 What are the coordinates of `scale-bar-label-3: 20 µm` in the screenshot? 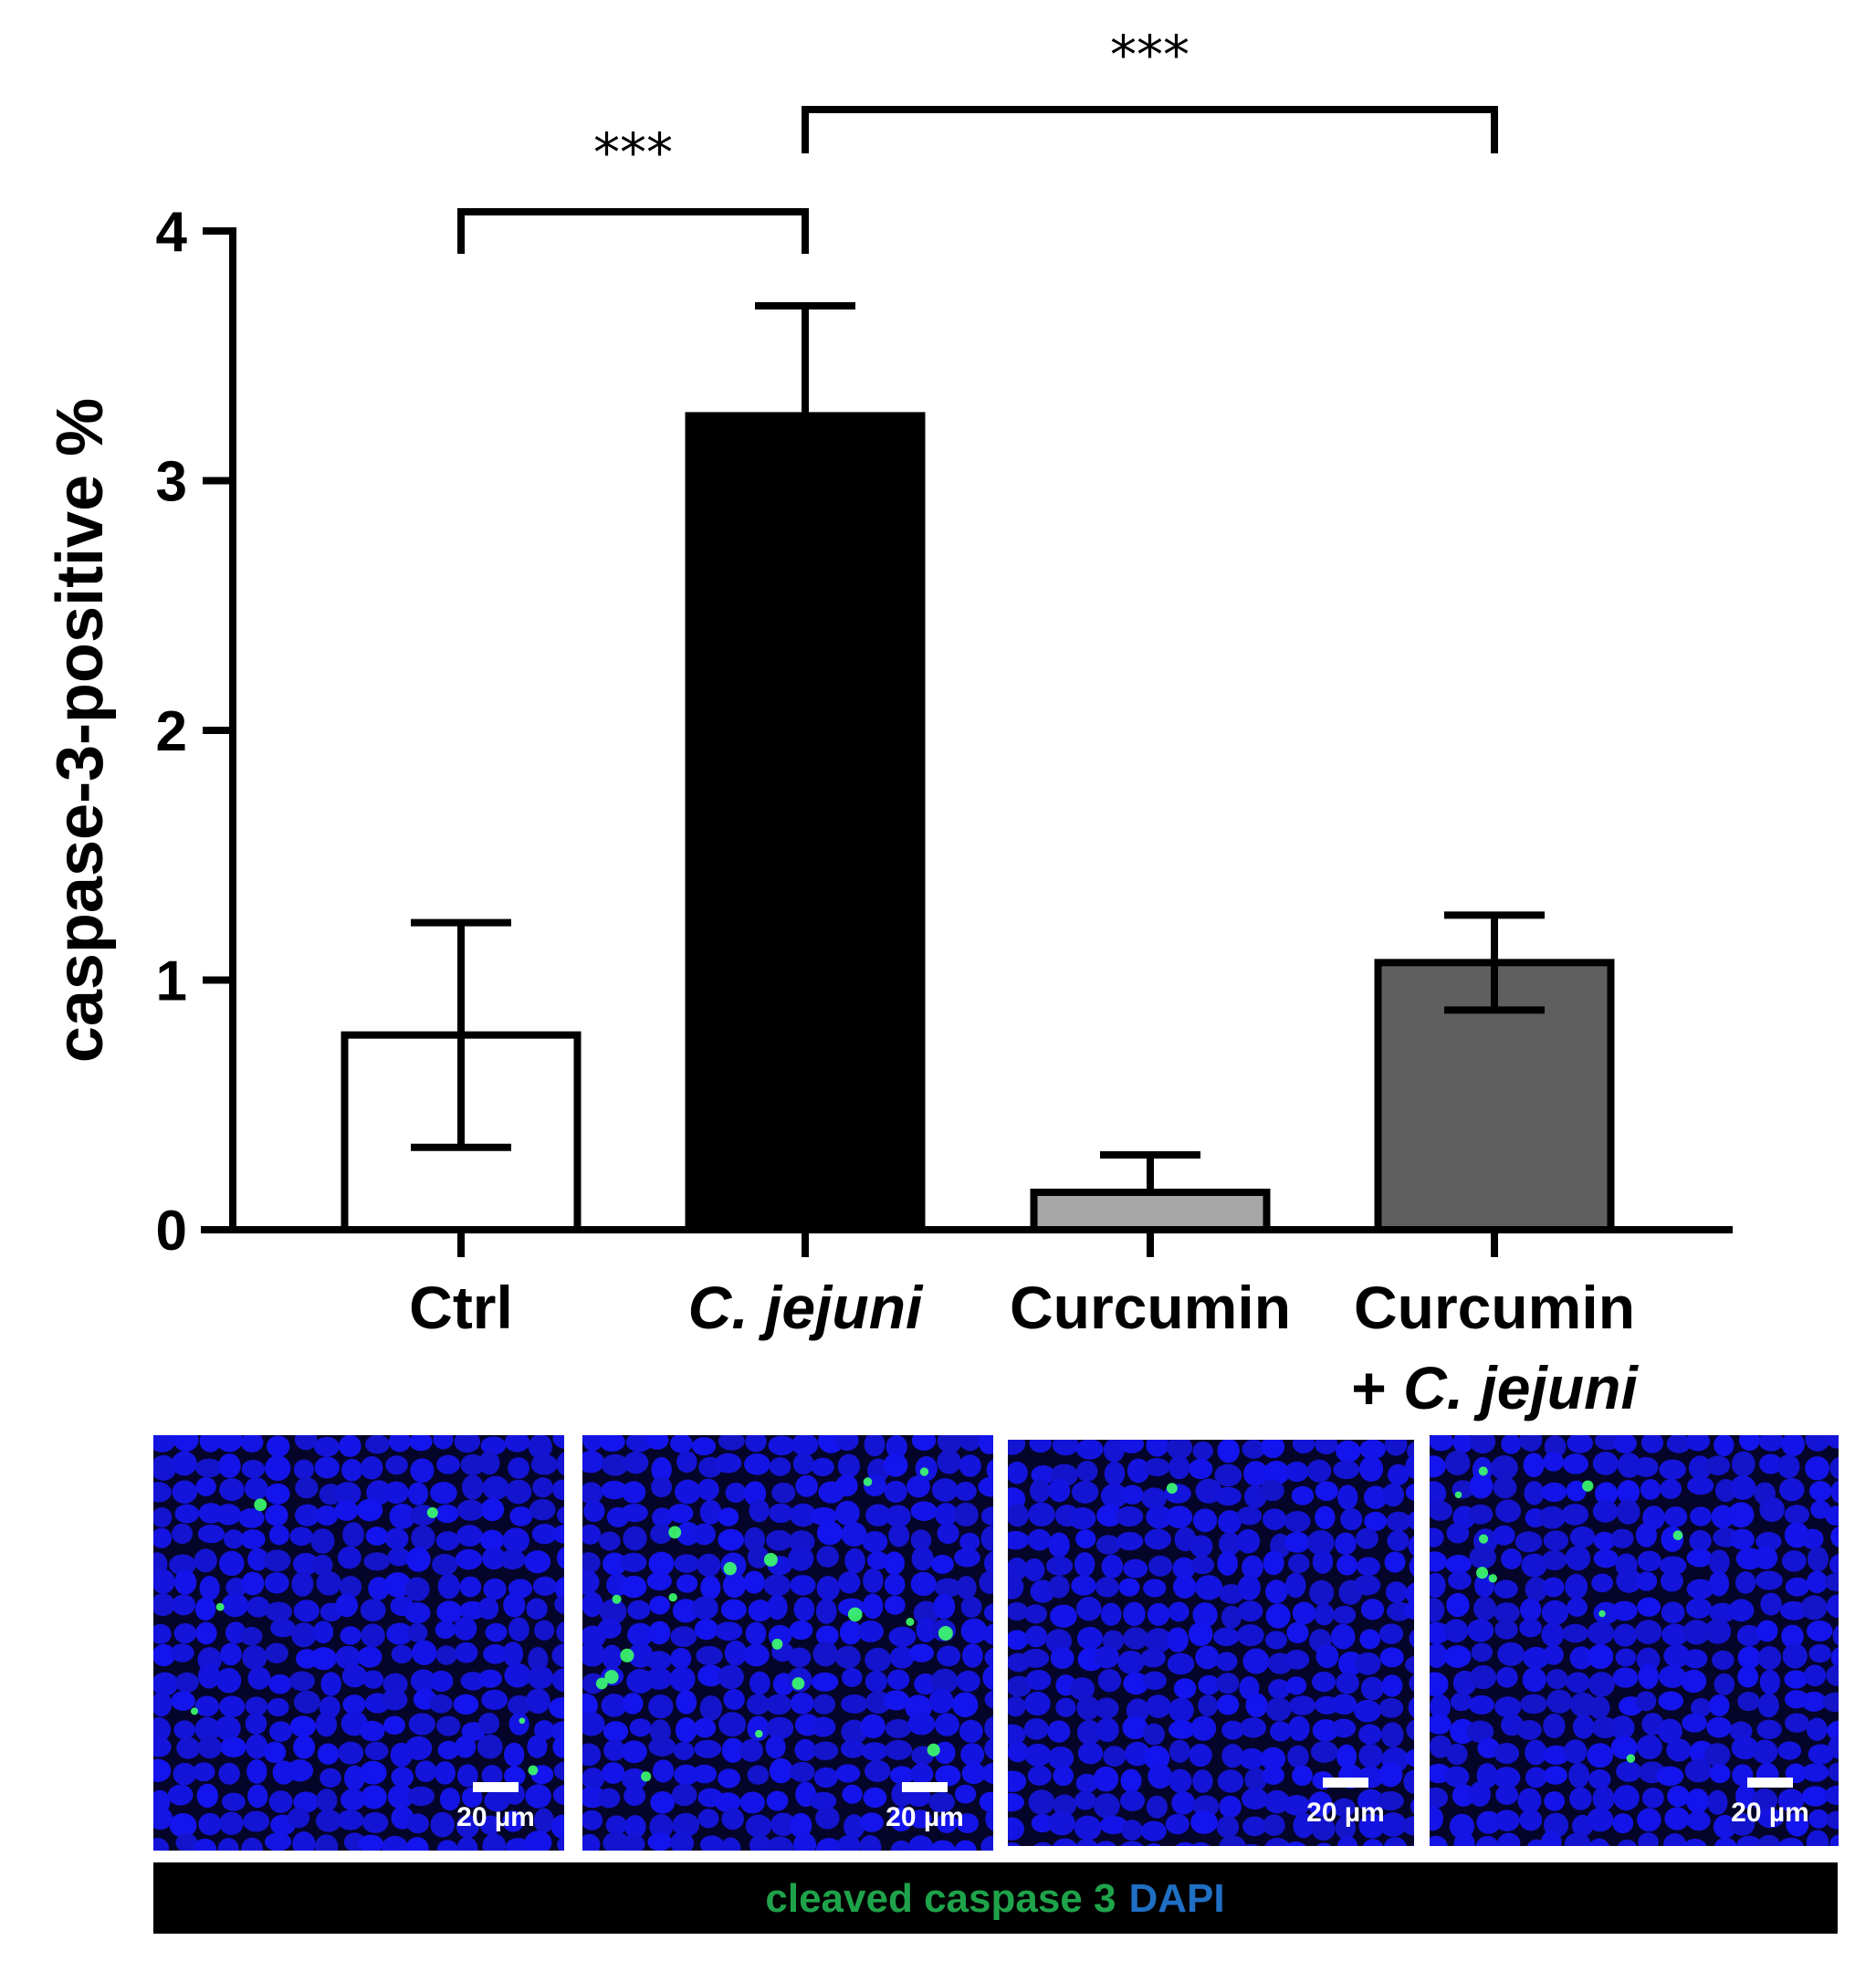 It's located at (1770, 1813).